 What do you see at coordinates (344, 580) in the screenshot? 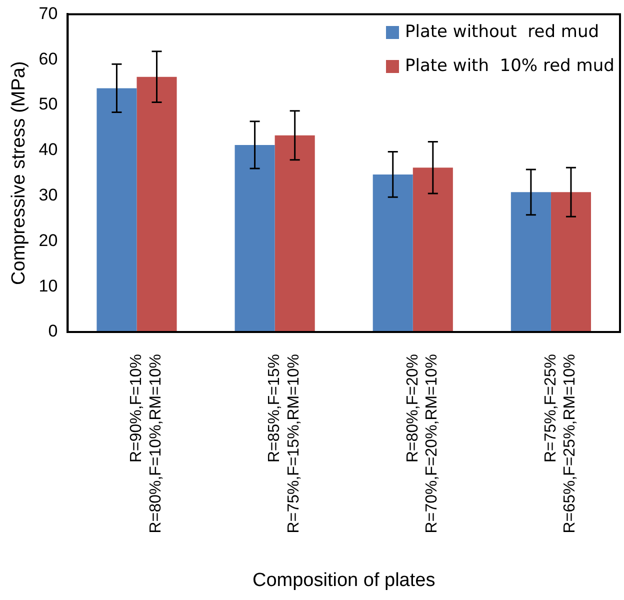
I see `x-axis-title: Composition of plates` at bounding box center [344, 580].